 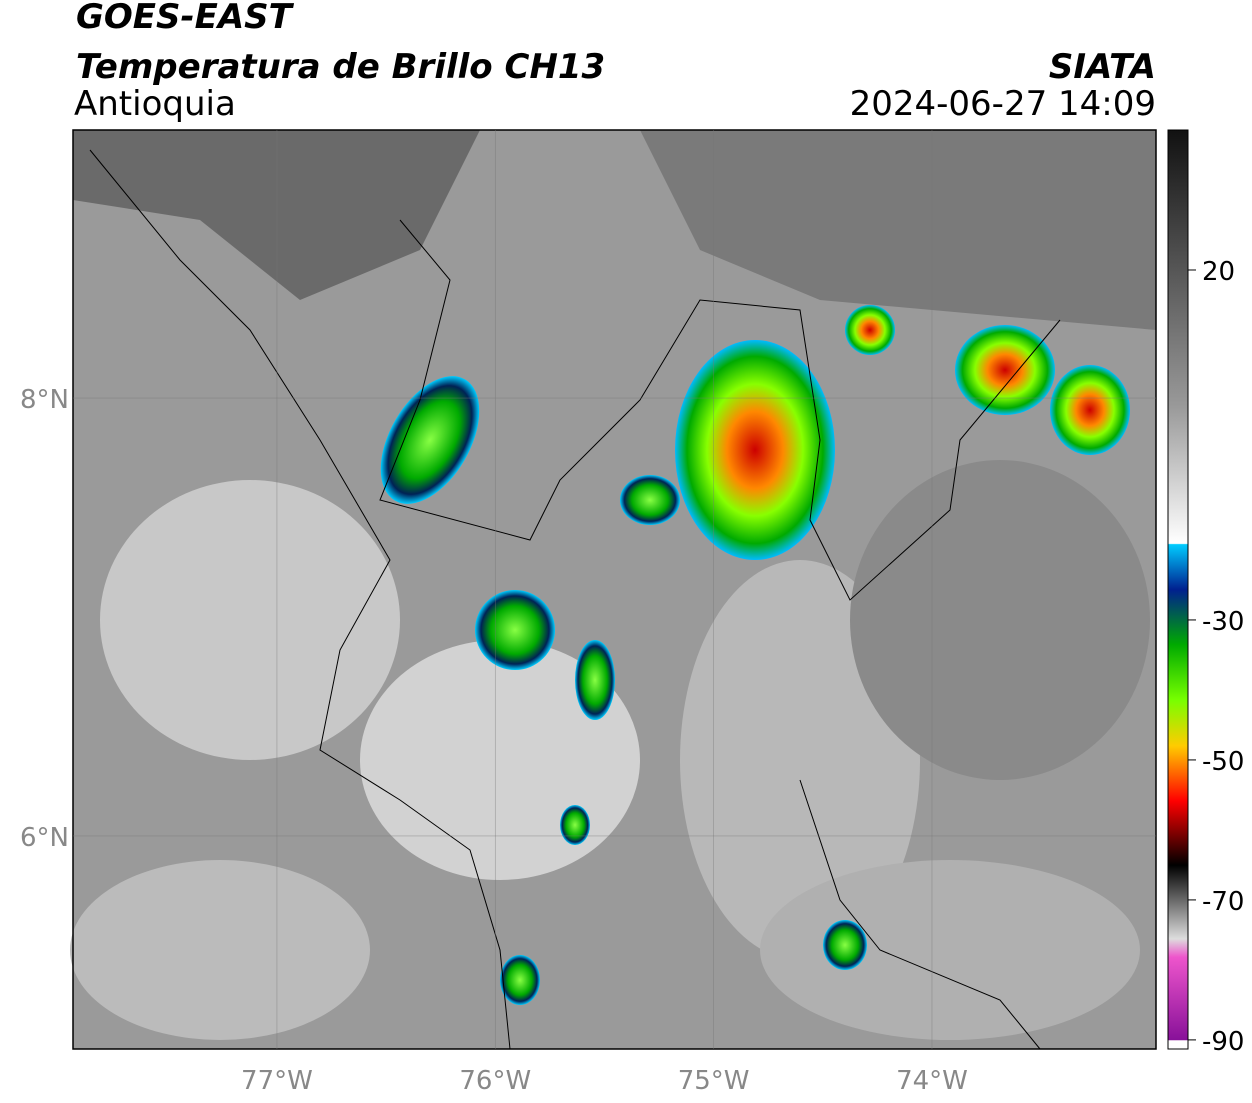 What do you see at coordinates (1223, 902) in the screenshot?
I see `colorbar-label: -70` at bounding box center [1223, 902].